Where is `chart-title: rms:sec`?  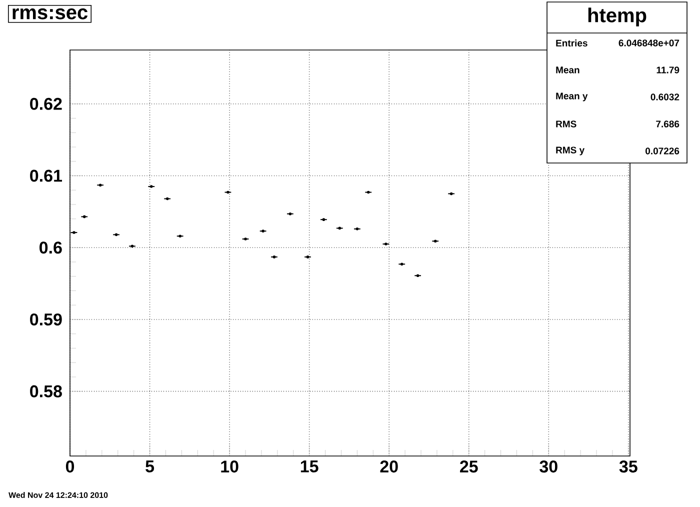 chart-title: rms:sec is located at coordinates (50, 14).